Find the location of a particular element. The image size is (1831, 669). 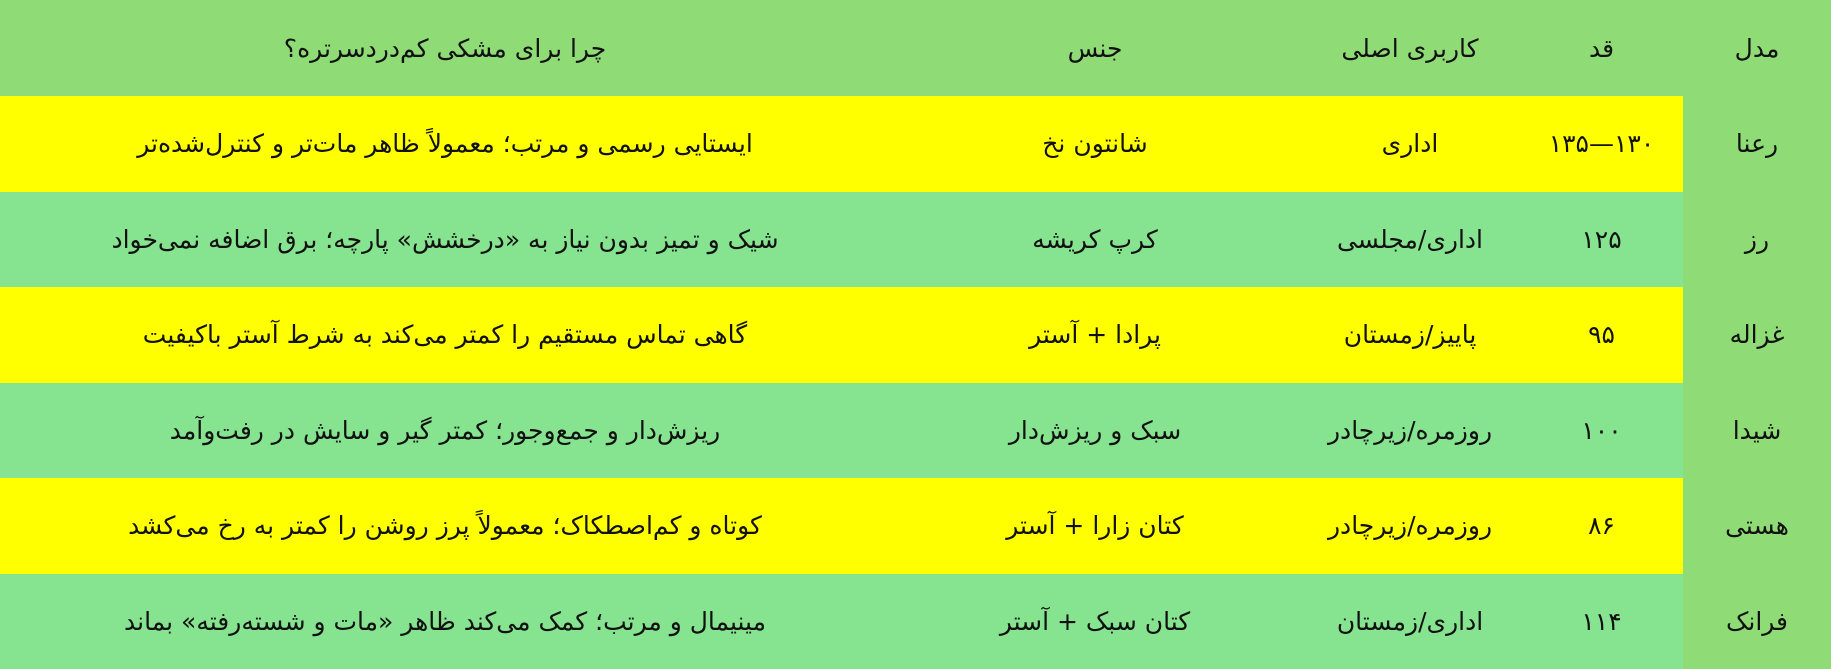

cell-model: رعنا is located at coordinates (1757, 144).